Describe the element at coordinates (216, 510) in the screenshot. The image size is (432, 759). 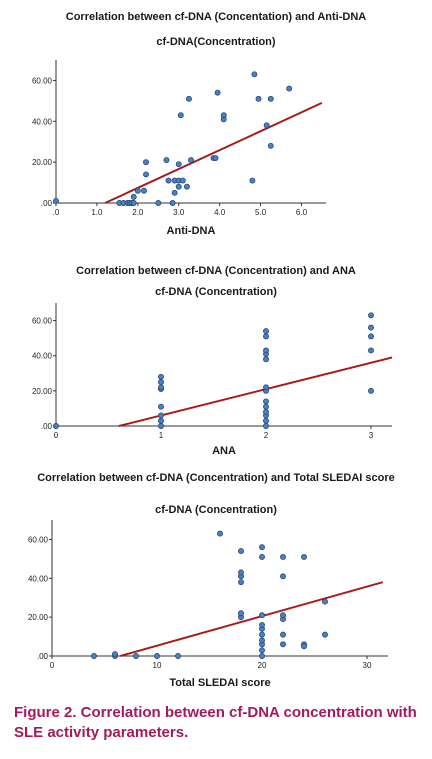
I see `chart-3-ylabel: cf-DNA (Concentration)` at that location.